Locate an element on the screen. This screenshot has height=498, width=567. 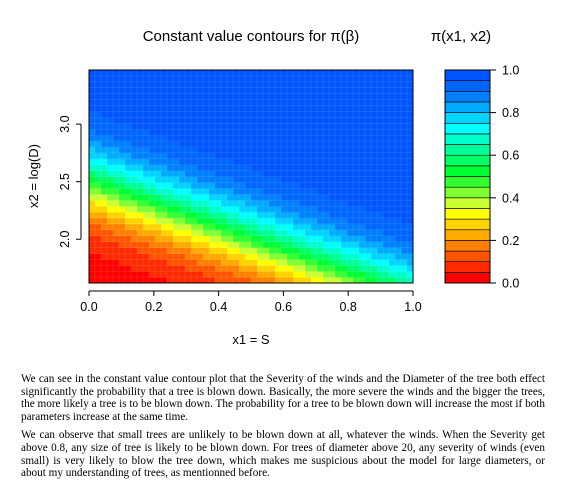
colorbar-tick-label: 0.8 is located at coordinates (510, 113).